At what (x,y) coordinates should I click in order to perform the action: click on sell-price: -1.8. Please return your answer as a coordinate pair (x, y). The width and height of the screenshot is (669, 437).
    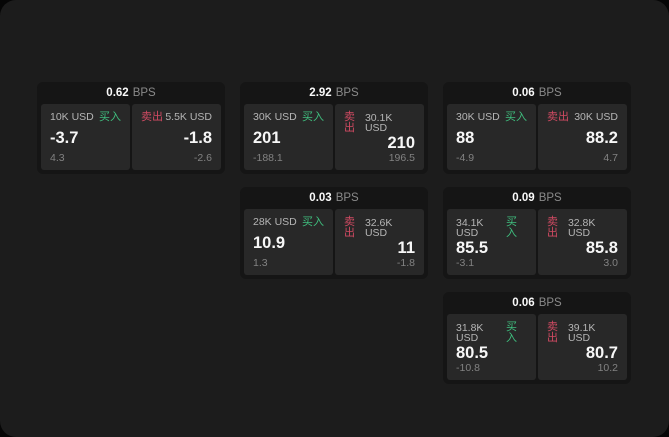
    Looking at the image, I should click on (197, 137).